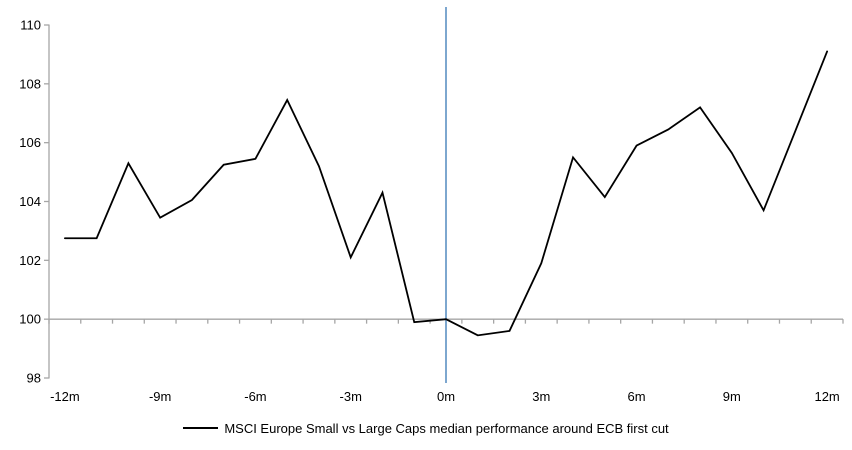 The width and height of the screenshot is (852, 450). What do you see at coordinates (30, 142) in the screenshot?
I see `y-axis-tick-label: 106` at bounding box center [30, 142].